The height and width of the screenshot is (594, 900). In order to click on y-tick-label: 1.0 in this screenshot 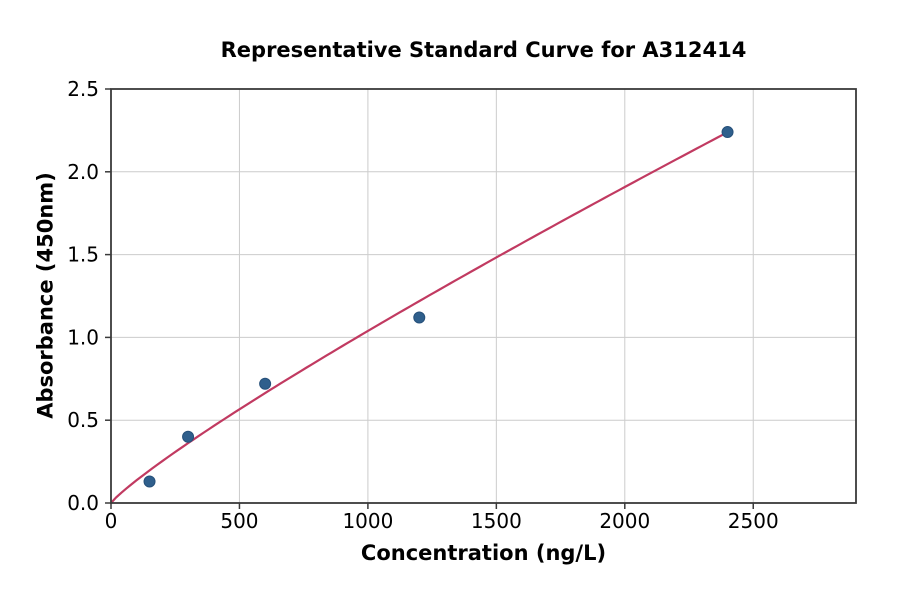, I will do `click(83, 337)`.